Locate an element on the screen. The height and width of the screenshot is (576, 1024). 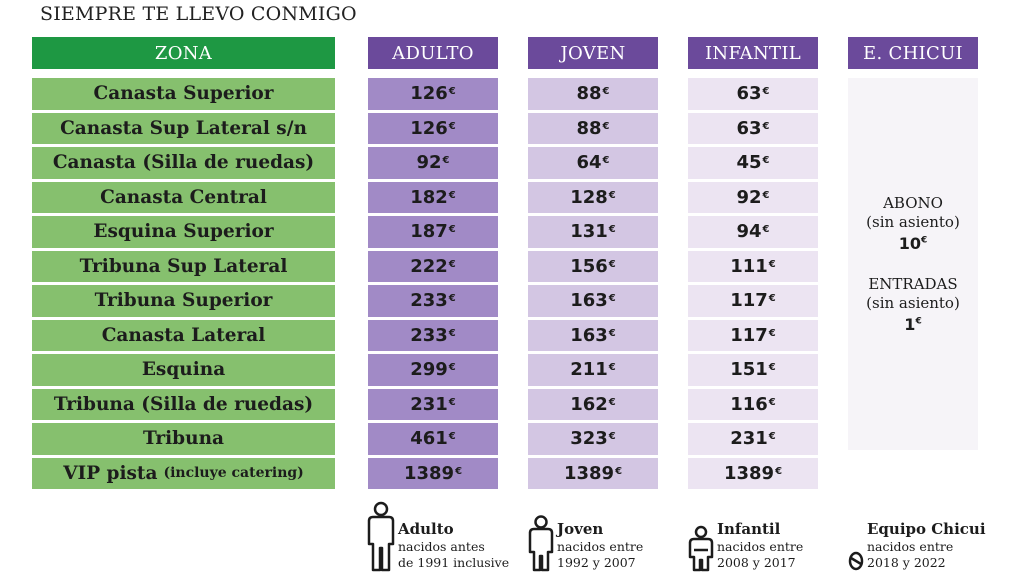
joven-price-cell: 1389 € is located at coordinates (593, 473).